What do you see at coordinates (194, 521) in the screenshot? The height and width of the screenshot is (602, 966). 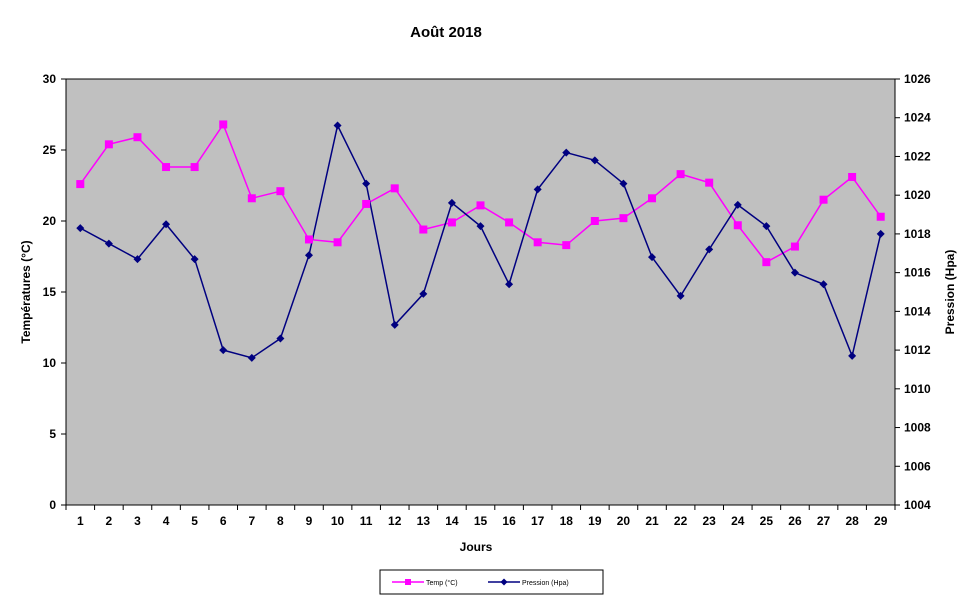 I see `x-tick-label: 5` at bounding box center [194, 521].